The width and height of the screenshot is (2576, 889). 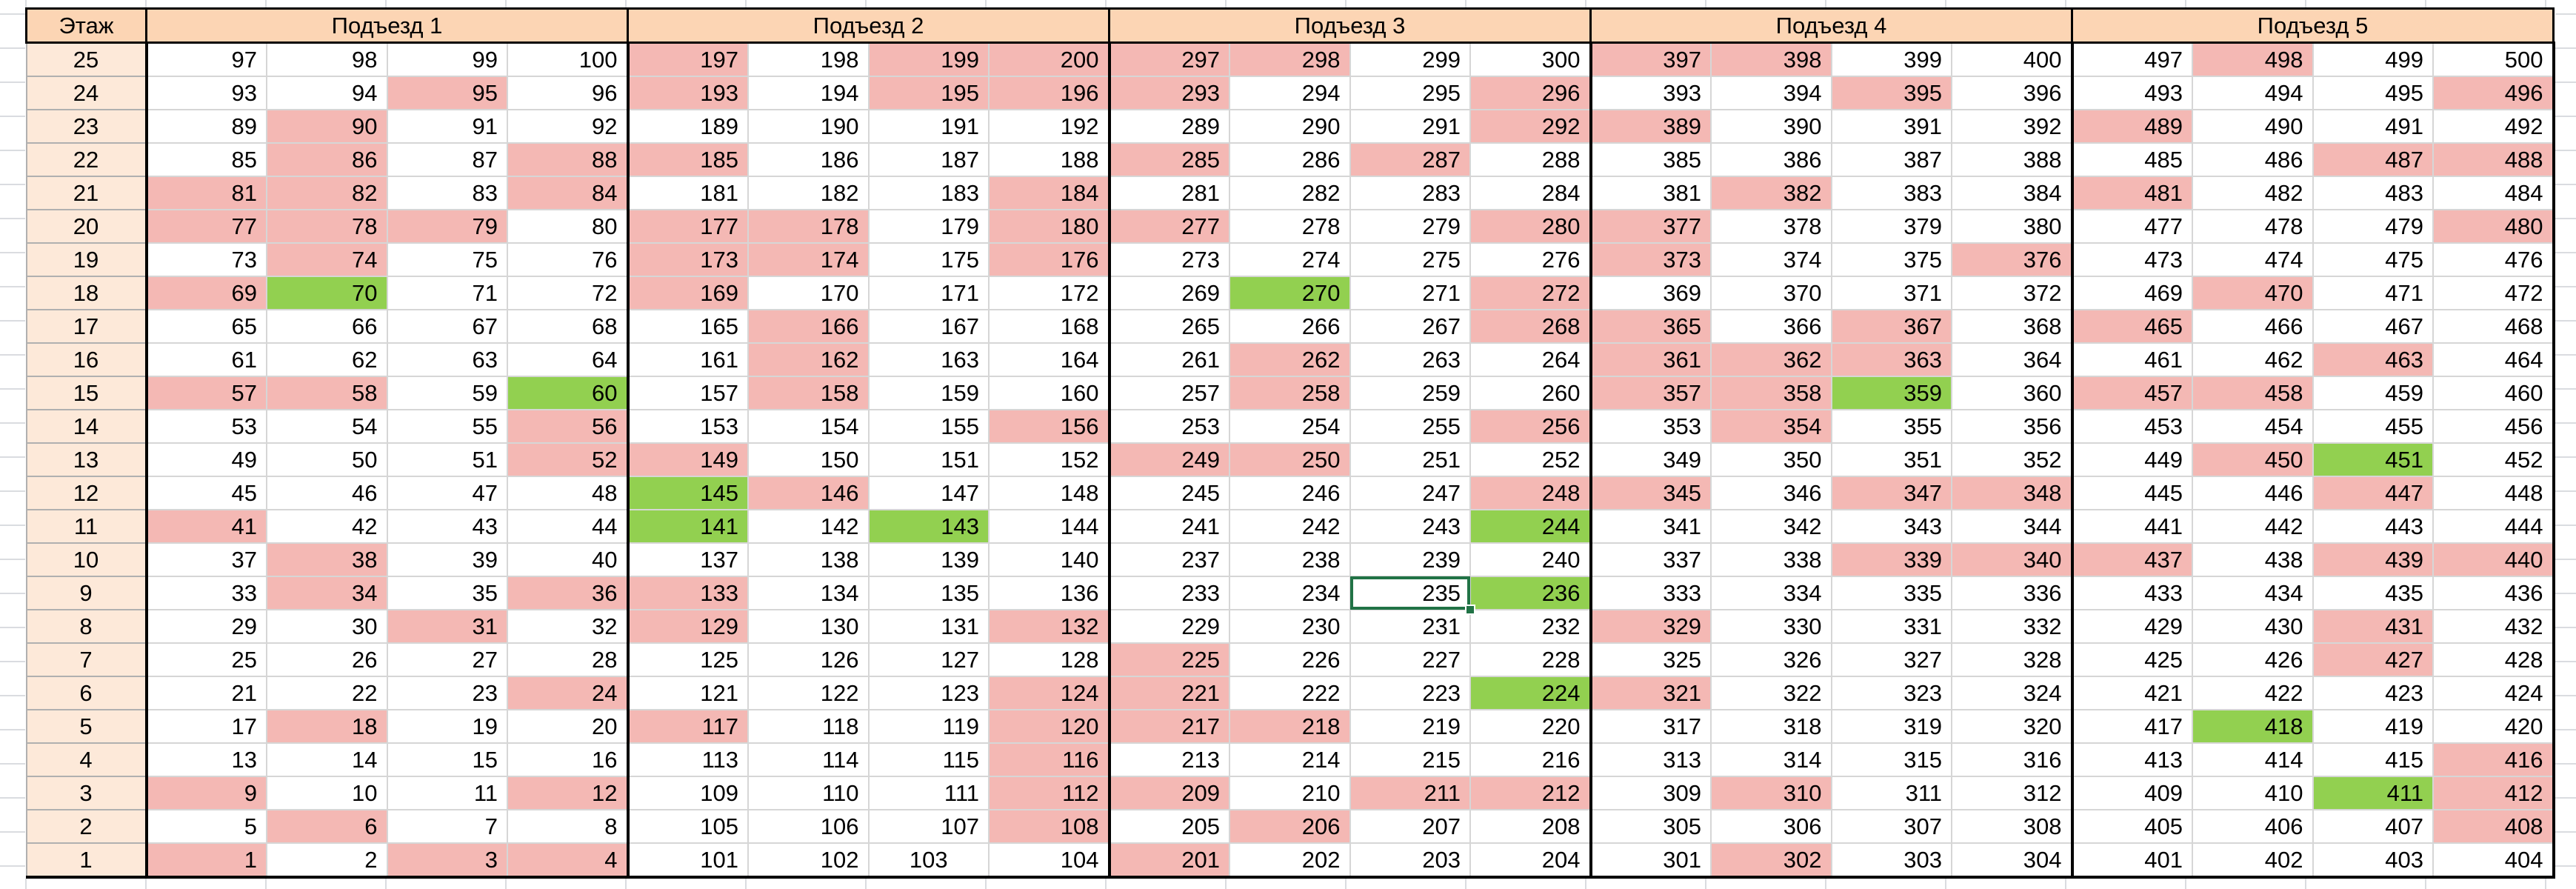 I want to click on floor-number-cell: 8, so click(x=86, y=626).